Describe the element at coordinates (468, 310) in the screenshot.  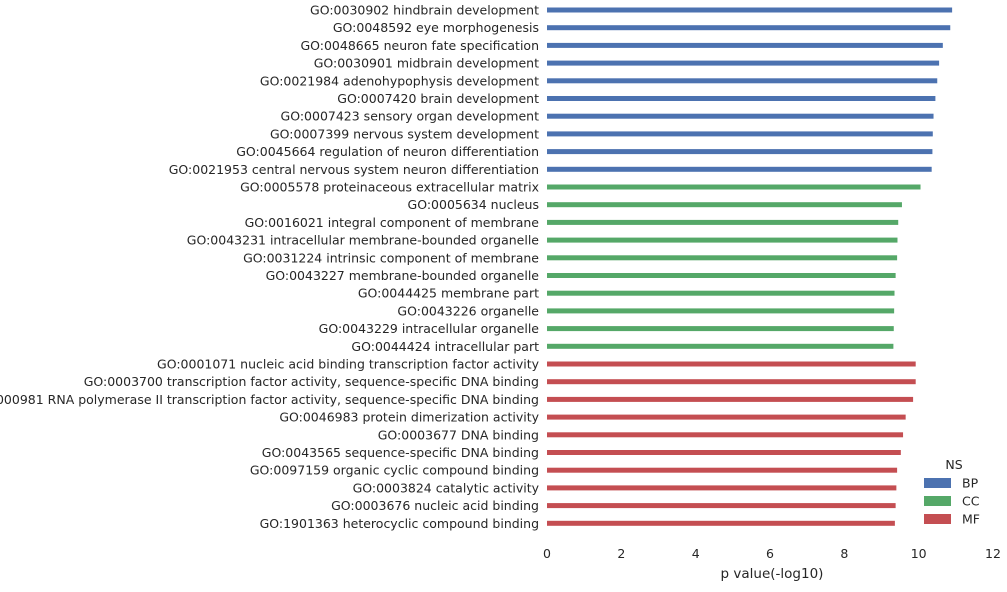
I see `category-label: GO:0043226 organelle` at that location.